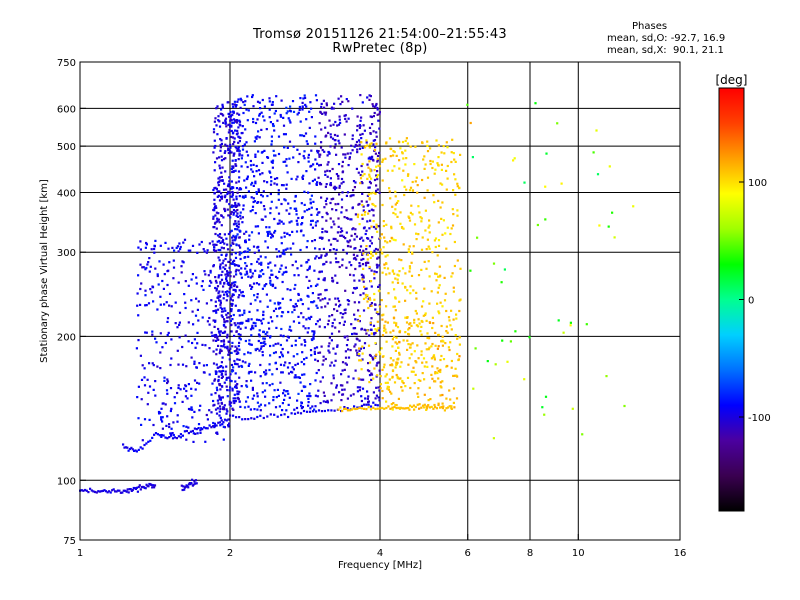  I want to click on x-tick-label: 1, so click(80, 553).